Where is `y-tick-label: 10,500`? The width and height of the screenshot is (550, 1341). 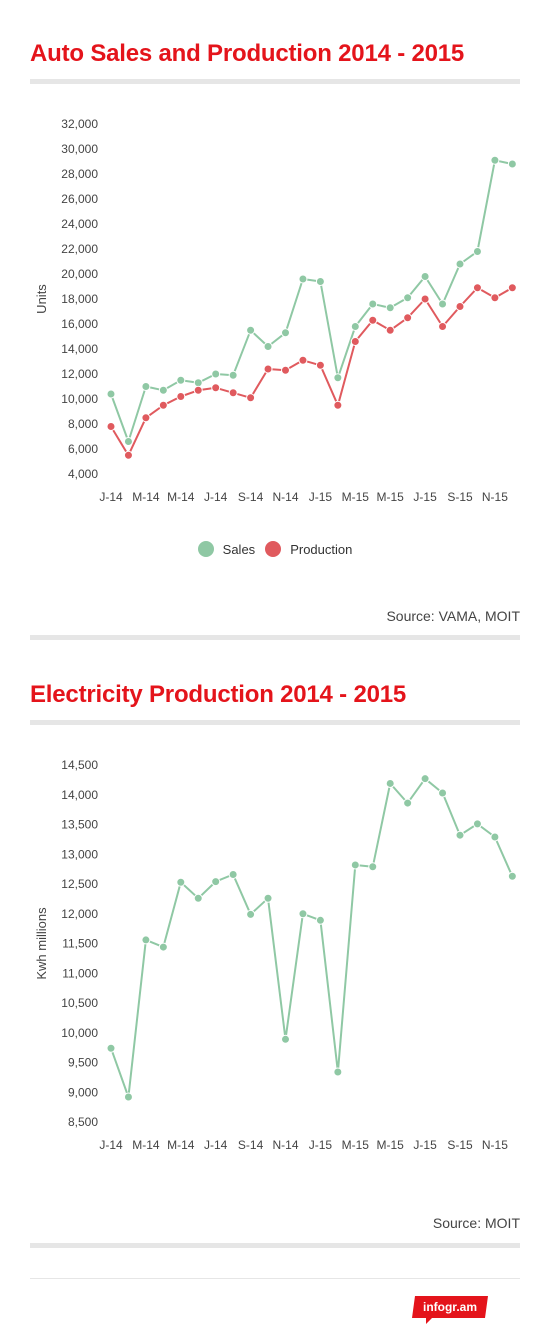
y-tick-label: 10,500 is located at coordinates (79, 1003).